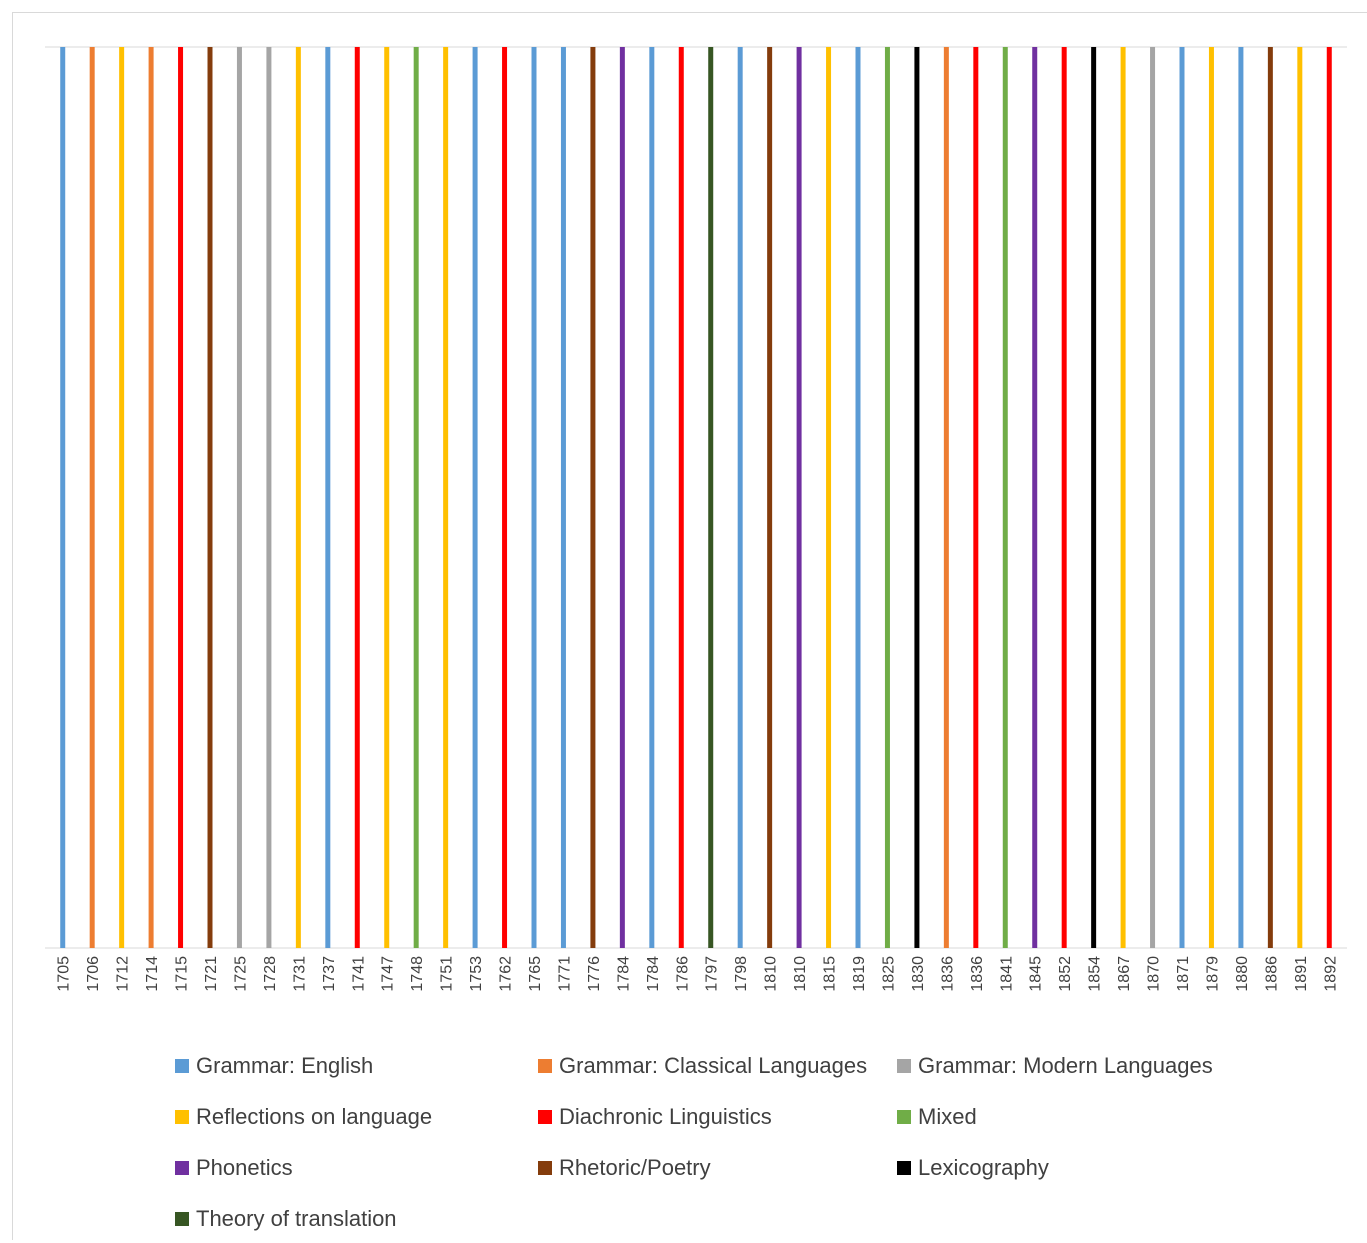 The image size is (1367, 1243). I want to click on x-tick-label: 1815, so click(830, 974).